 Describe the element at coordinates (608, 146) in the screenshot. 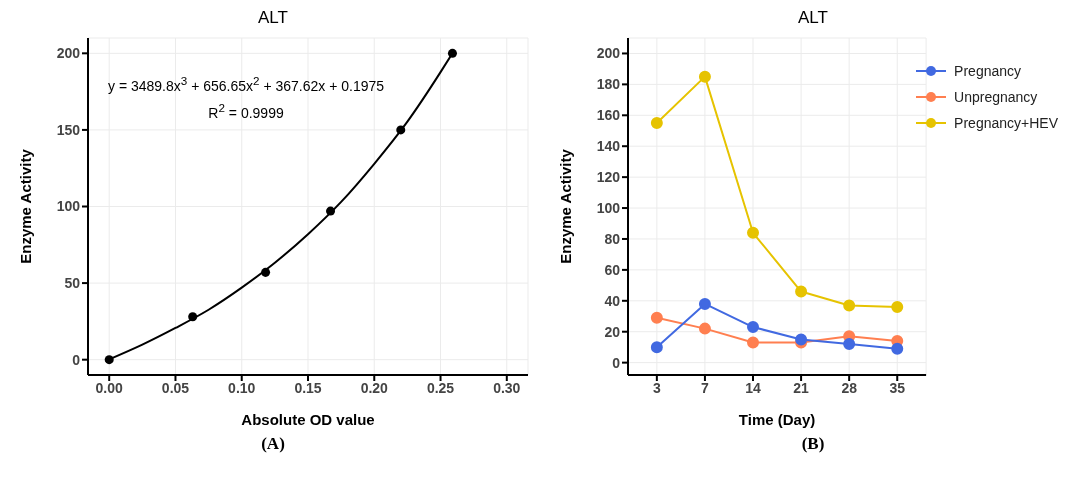

I see `y-tick-label: 140` at that location.